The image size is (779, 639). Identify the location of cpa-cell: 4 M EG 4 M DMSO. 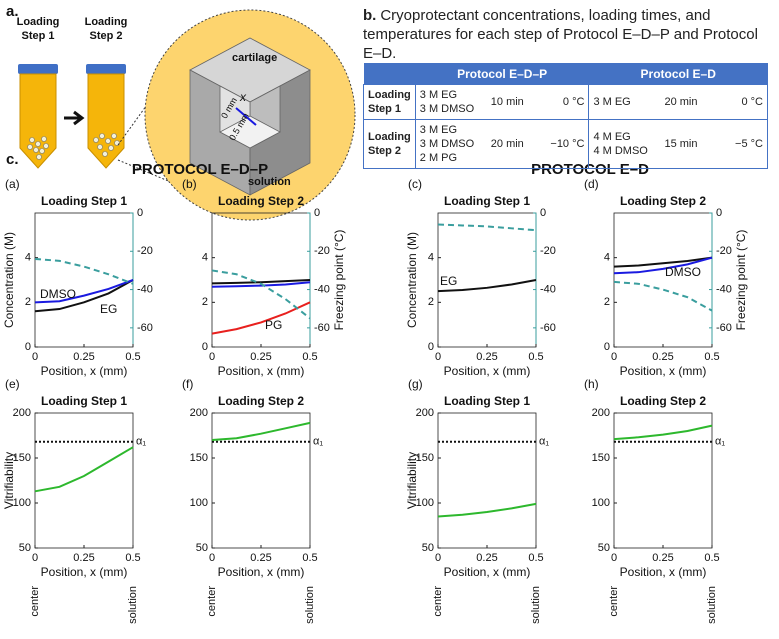
(624, 144).